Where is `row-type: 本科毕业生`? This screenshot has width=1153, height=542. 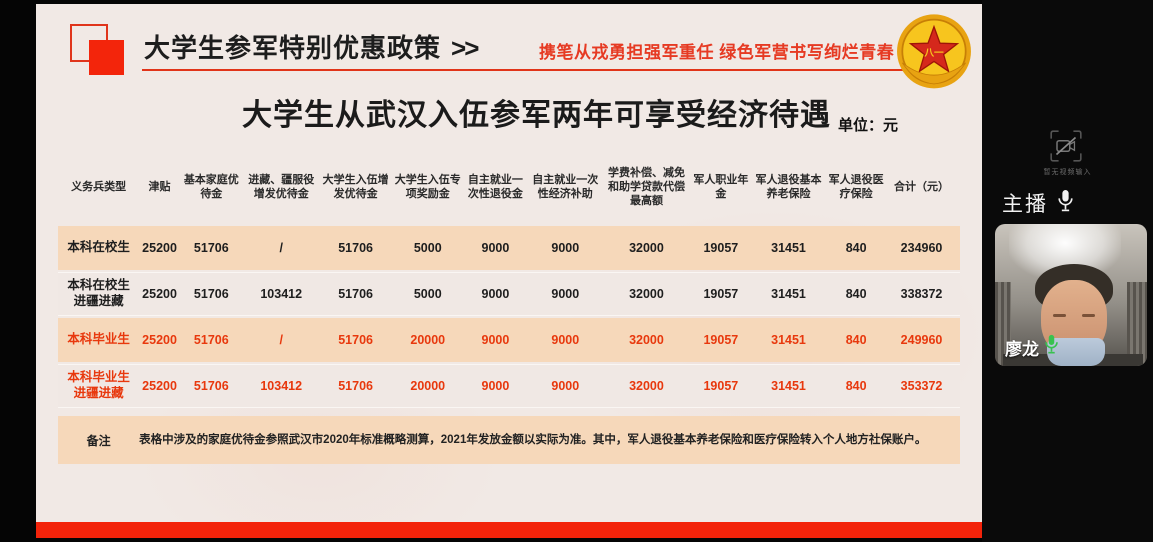
row-type: 本科毕业生 is located at coordinates (98, 339).